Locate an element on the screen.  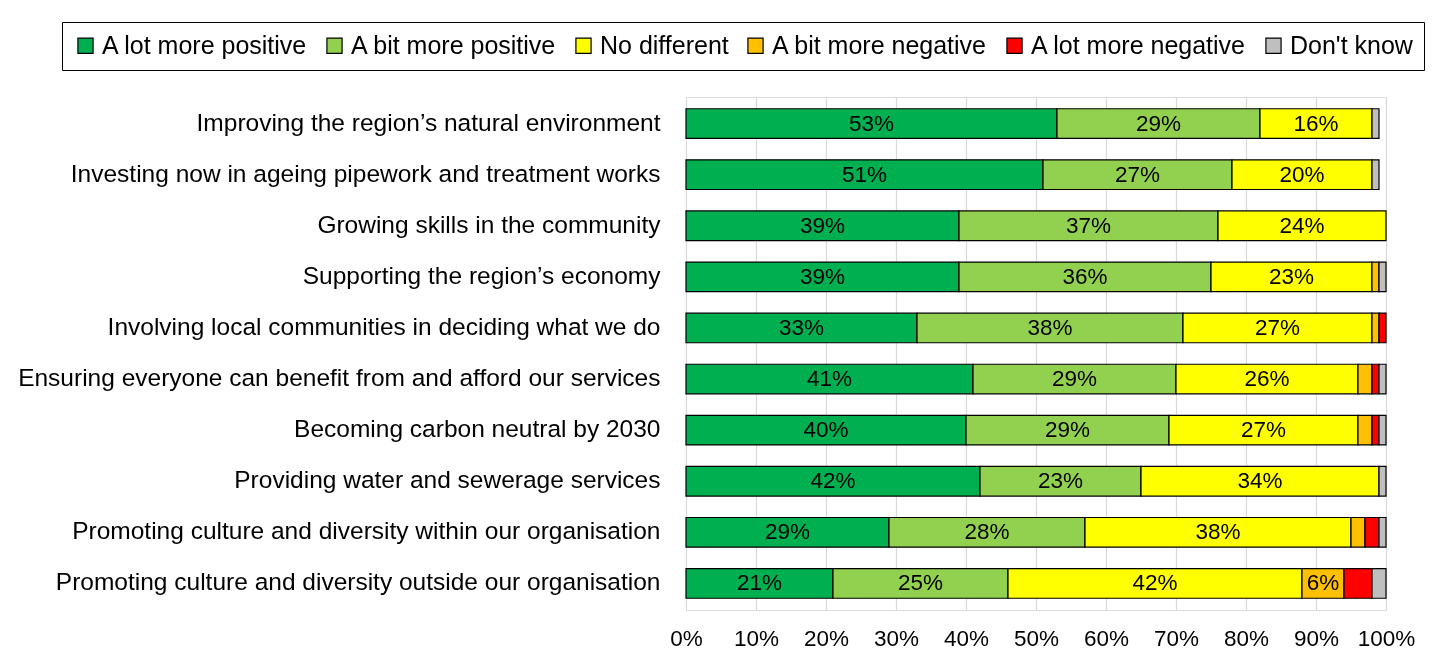
data-label: 33% is located at coordinates (801, 327).